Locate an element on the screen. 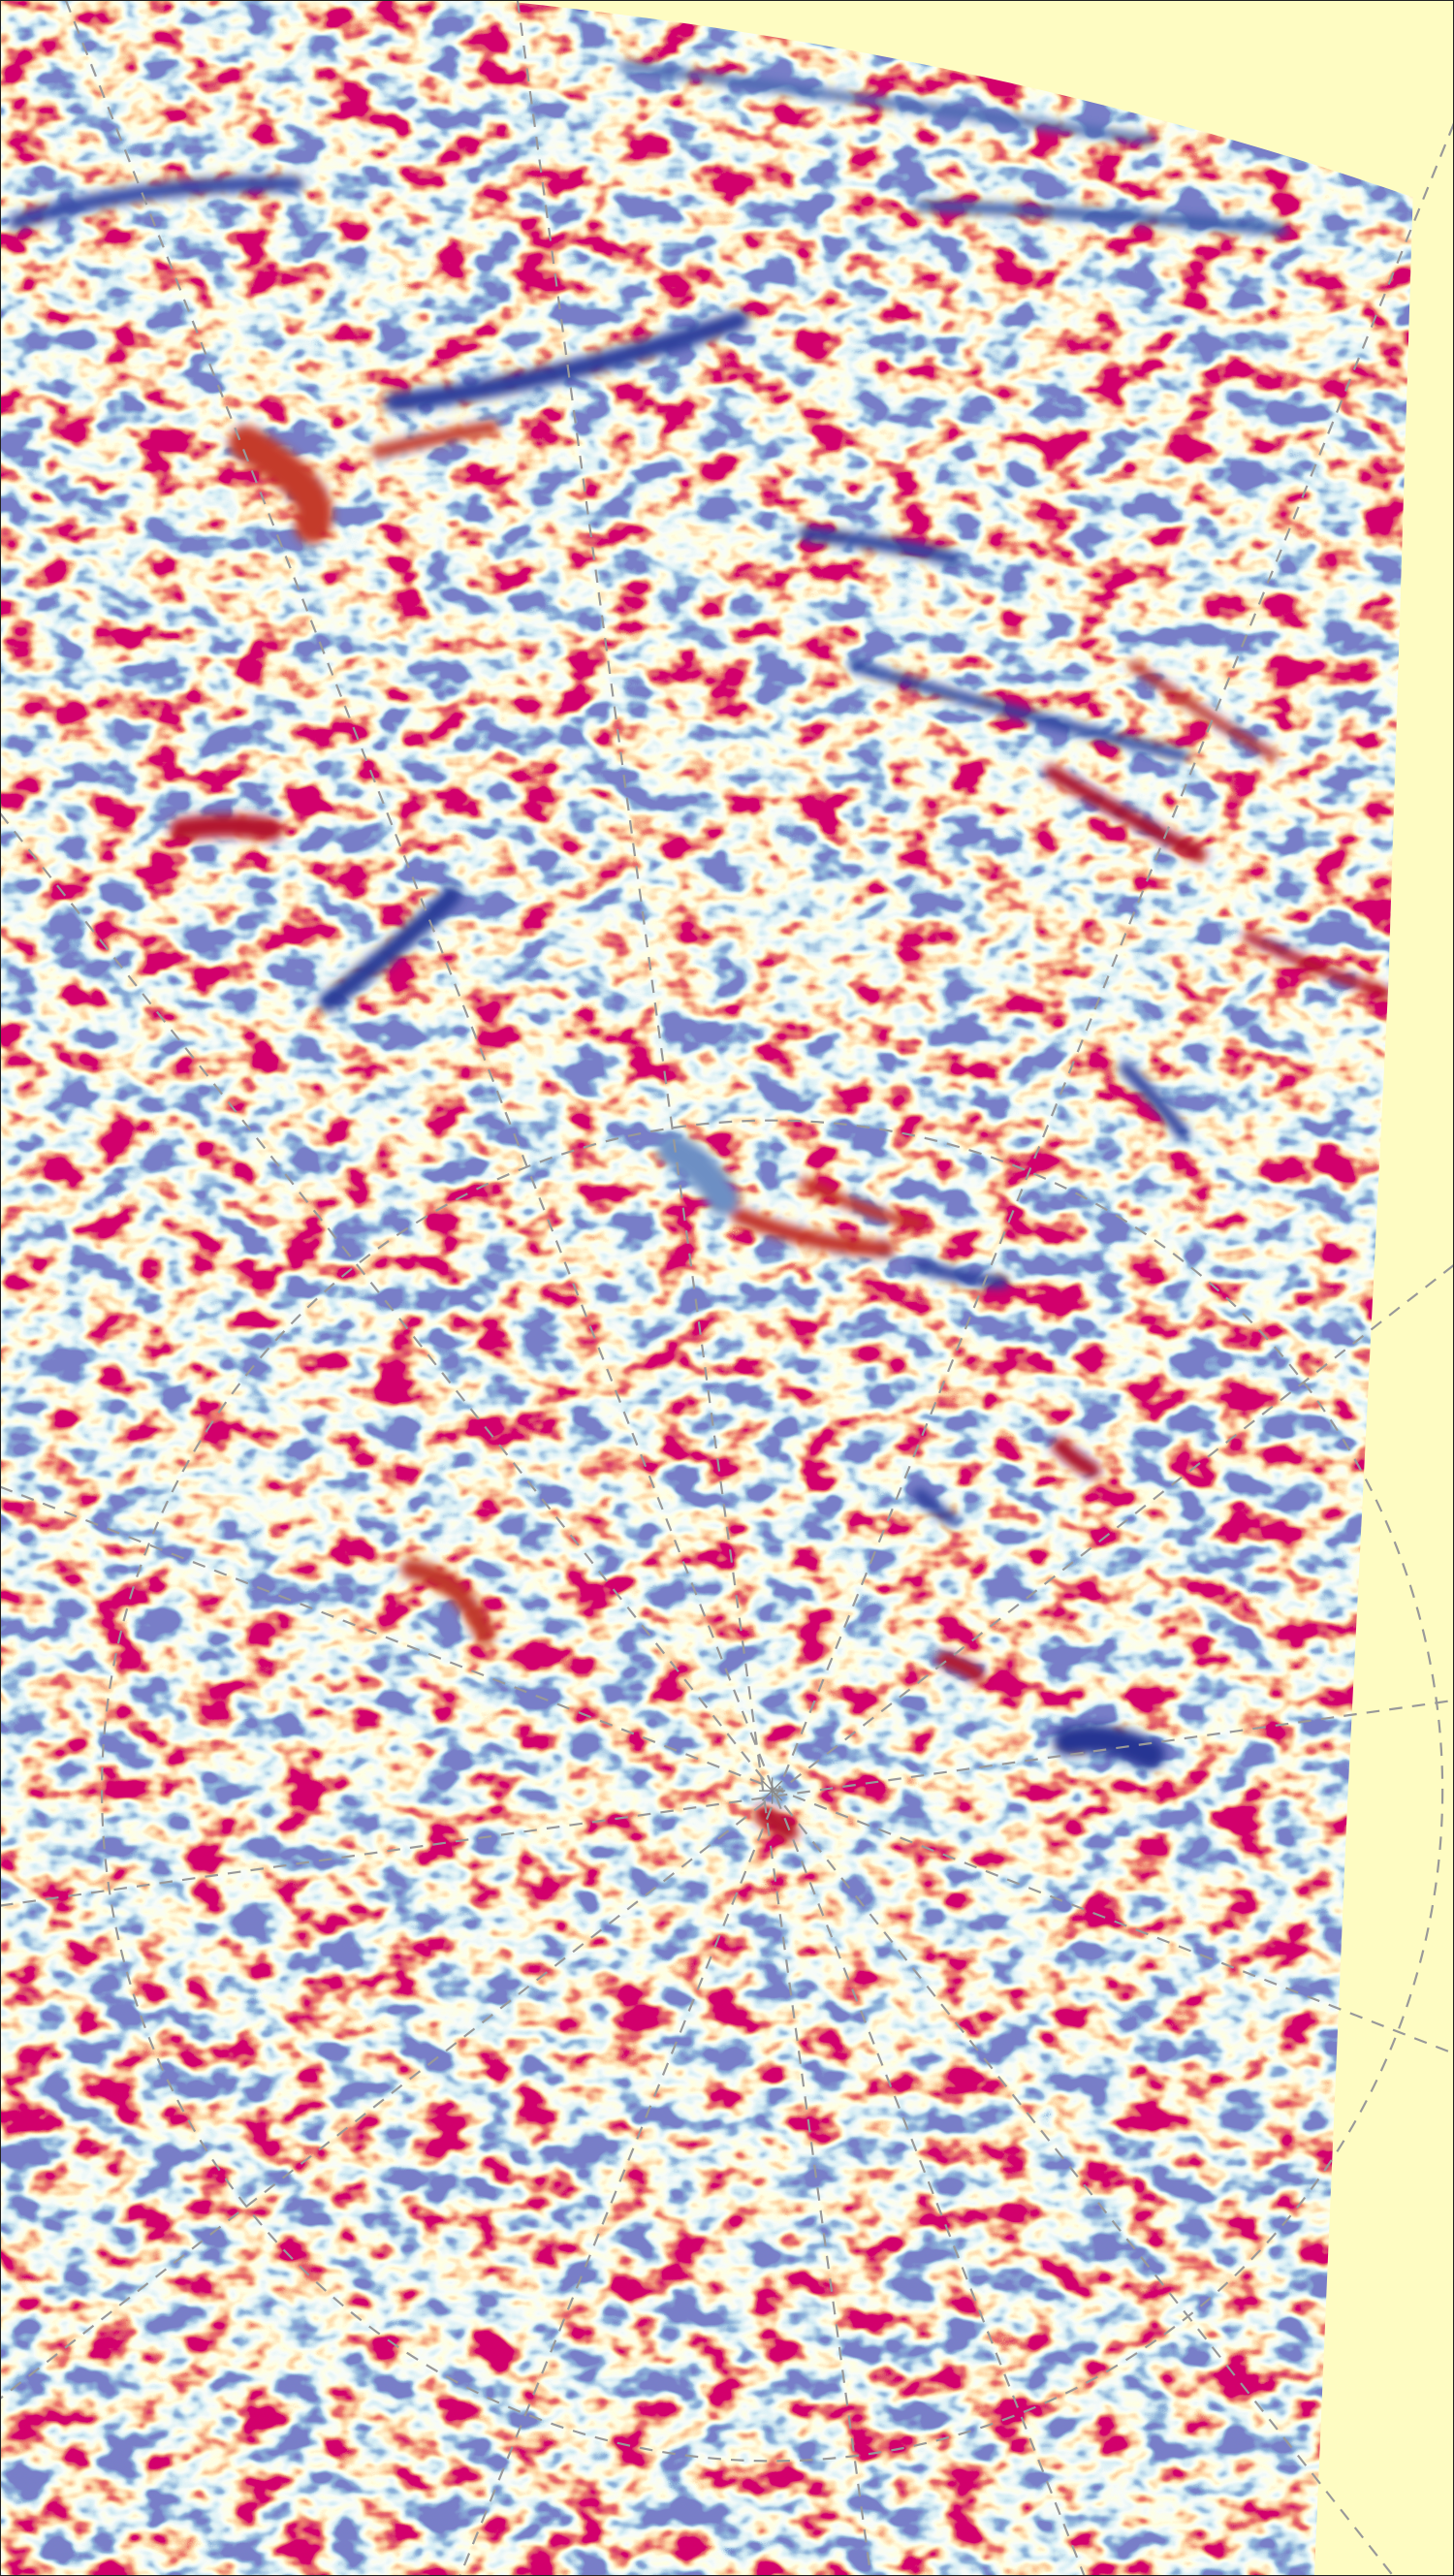 This screenshot has width=1454, height=2576. grid-radial-line is located at coordinates (727, 1803).